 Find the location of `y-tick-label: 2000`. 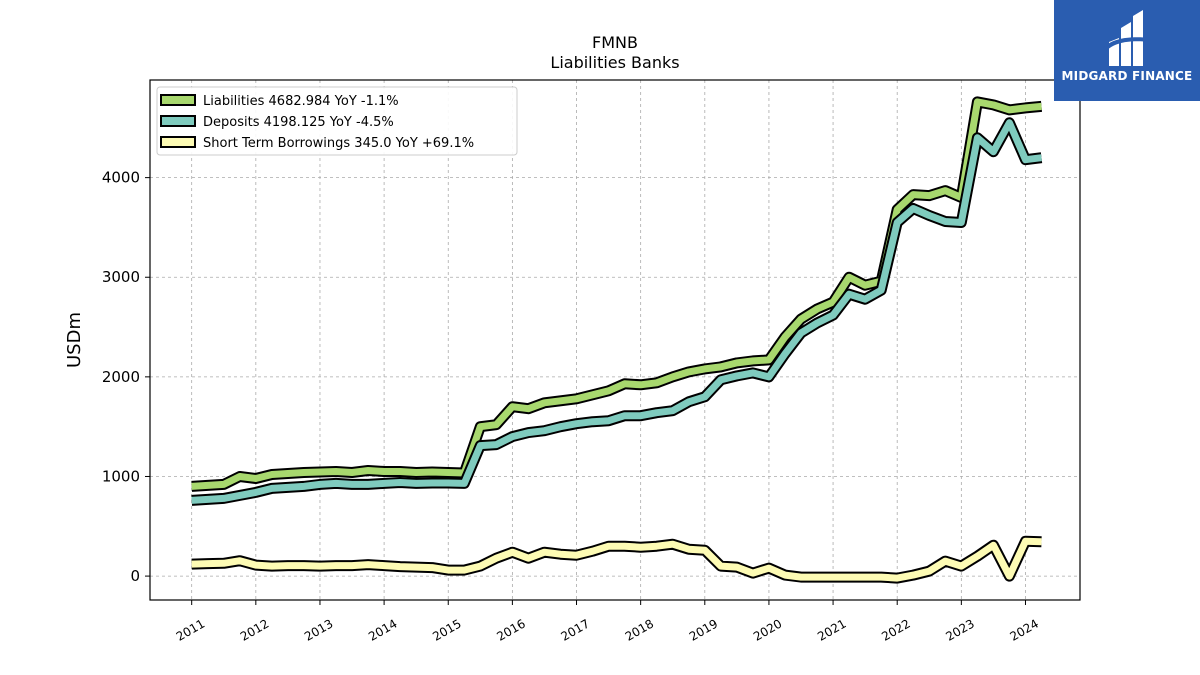

y-tick-label: 2000 is located at coordinates (121, 377).